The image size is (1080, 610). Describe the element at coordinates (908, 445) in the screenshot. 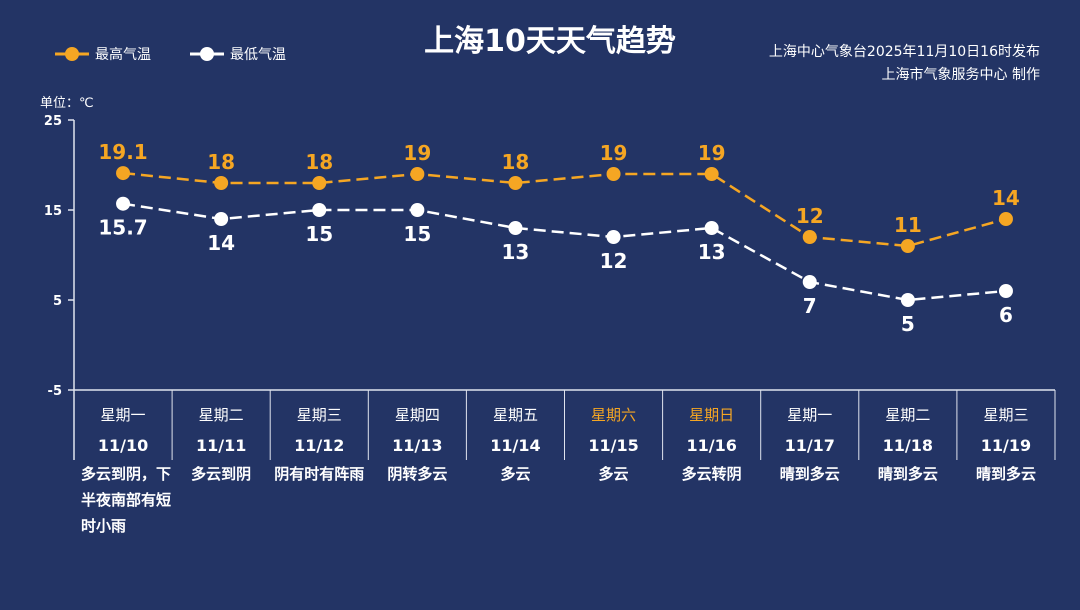

I see `date-label: 11/18` at that location.